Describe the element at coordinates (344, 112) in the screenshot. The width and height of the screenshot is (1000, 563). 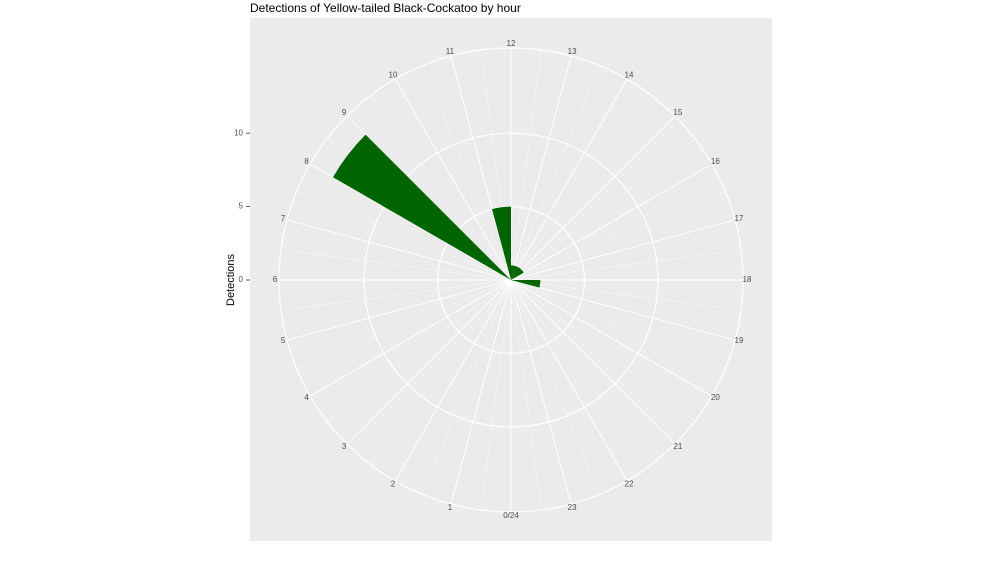
I see `x-tick-label: 9` at that location.